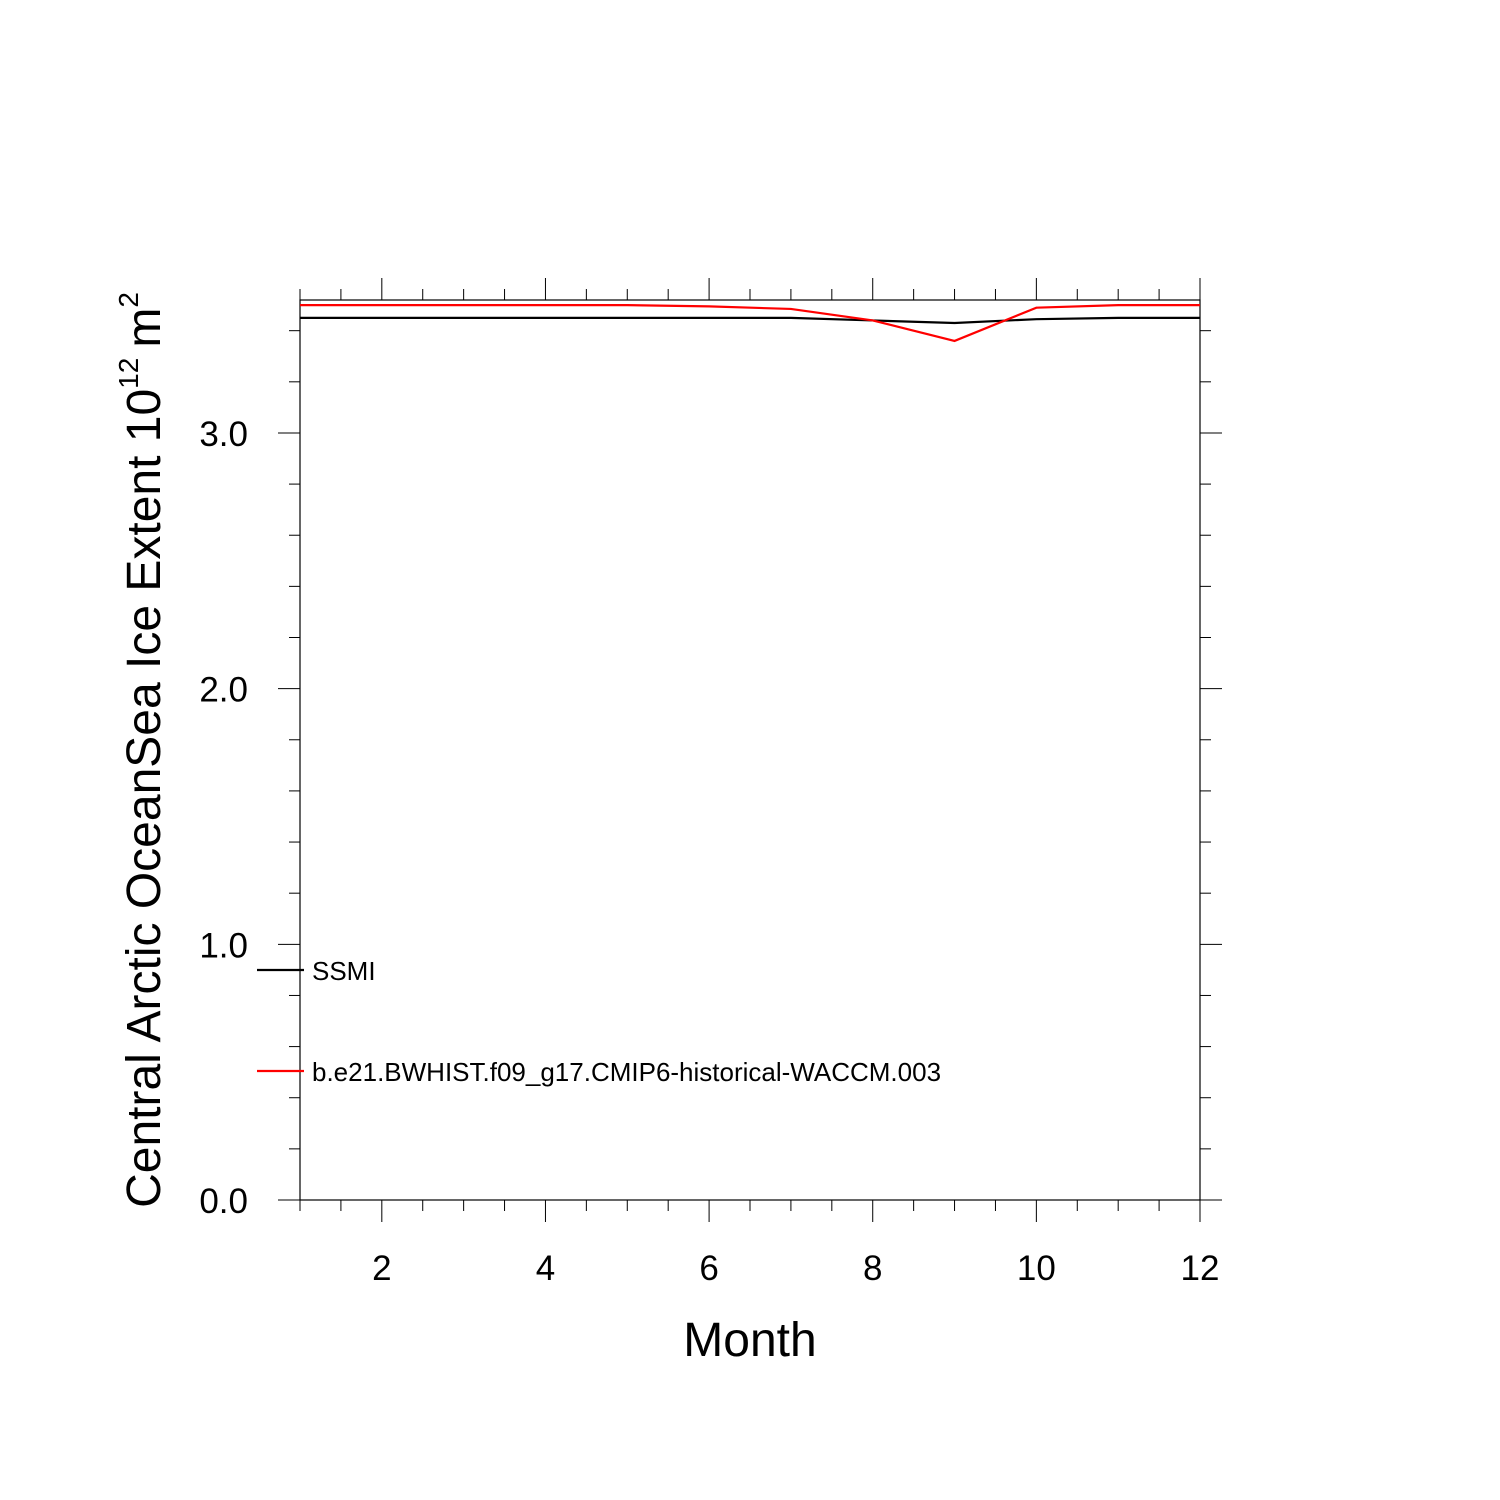  What do you see at coordinates (144, 798) in the screenshot?
I see `y-axis-title-text: Central Arctic OceanSea Ice Extent 10` at bounding box center [144, 798].